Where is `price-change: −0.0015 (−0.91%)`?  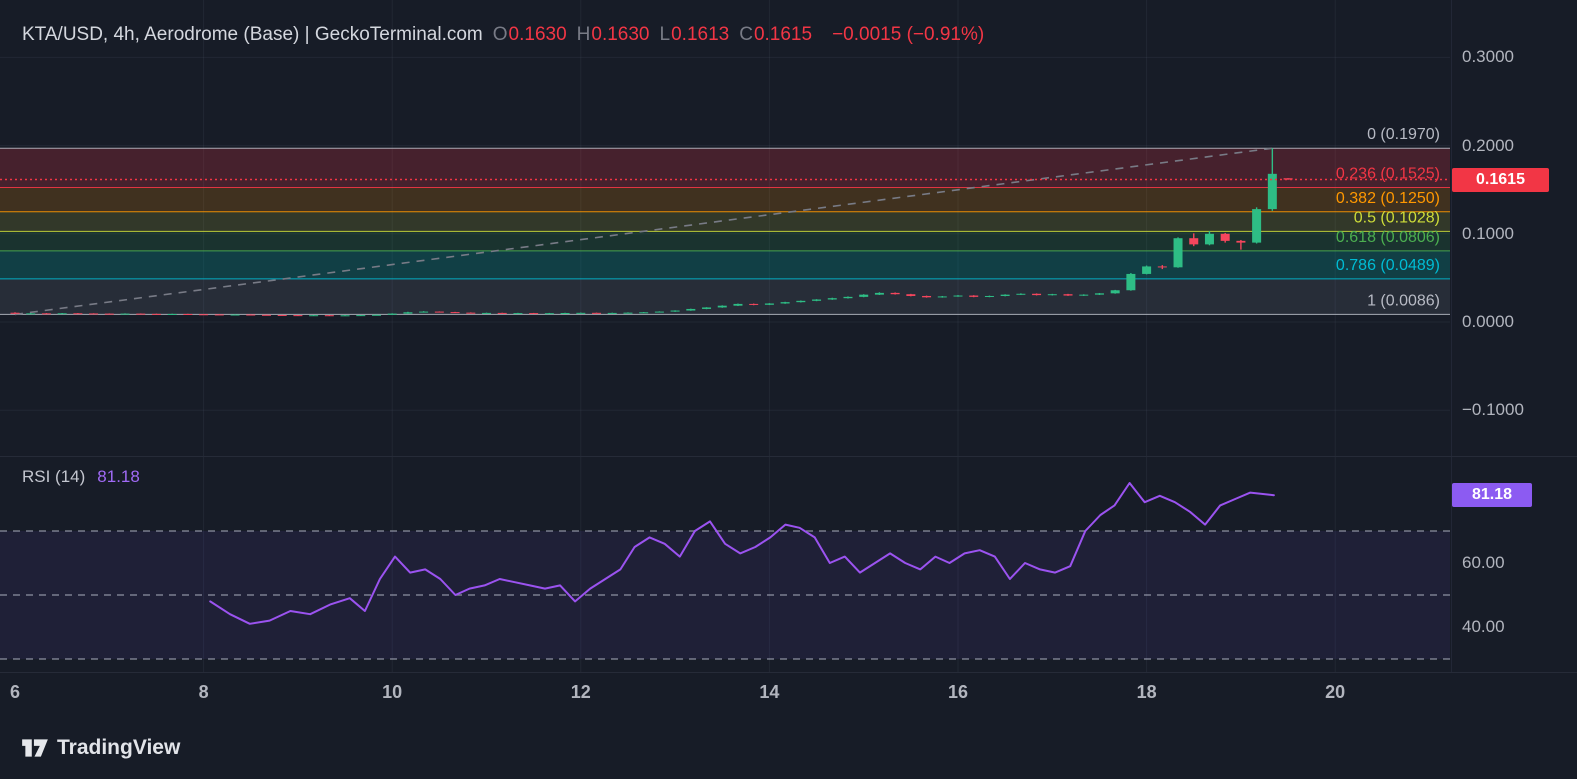
price-change: −0.0015 (−0.91%) is located at coordinates (908, 34).